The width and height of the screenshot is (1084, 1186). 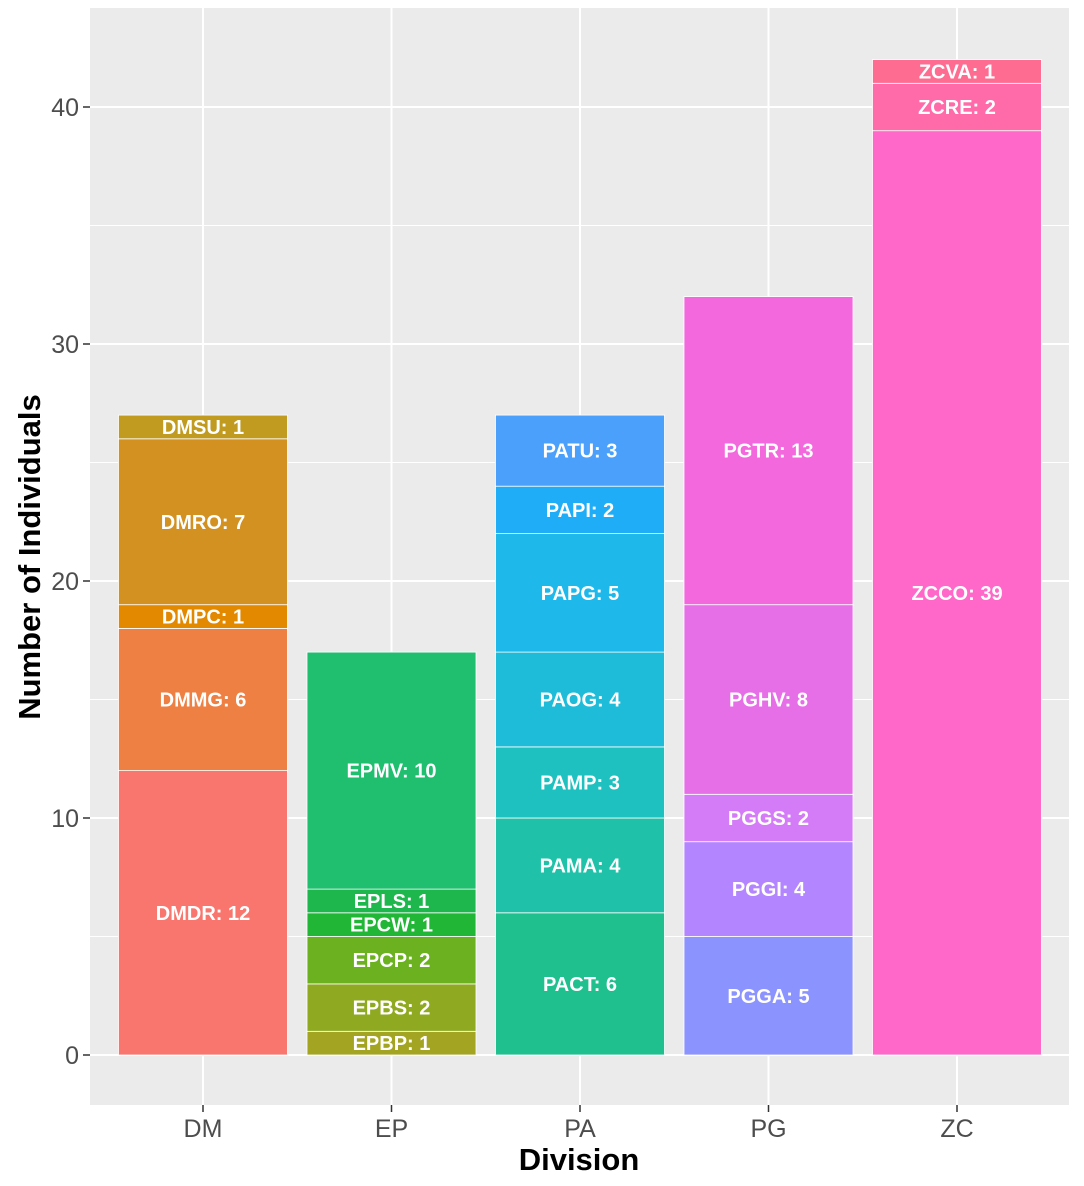 I want to click on segment-label: PGGI: 4, so click(x=769, y=890).